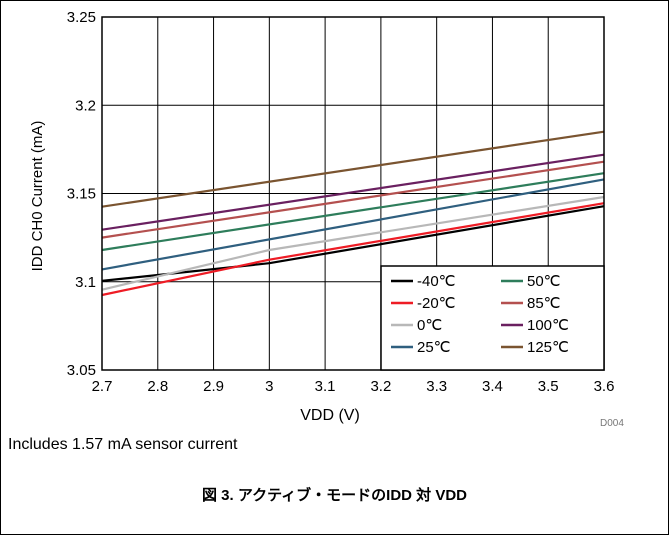  Describe the element at coordinates (544, 303) in the screenshot. I see `legend-label: 85℃` at that location.